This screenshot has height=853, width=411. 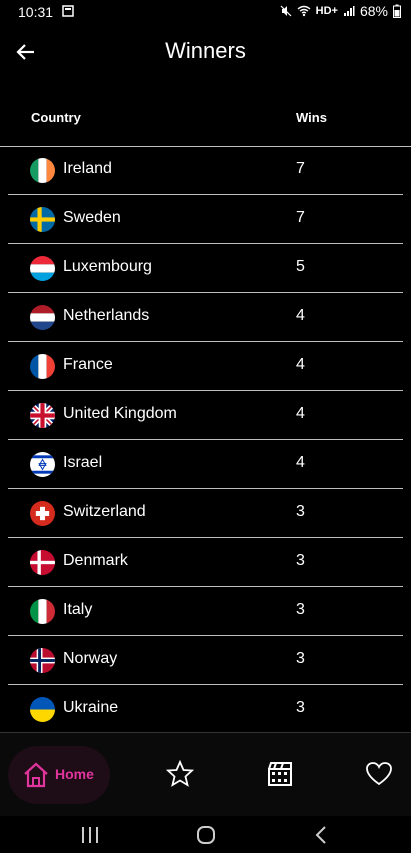 What do you see at coordinates (326, 11) in the screenshot?
I see `network-type: HD+` at bounding box center [326, 11].